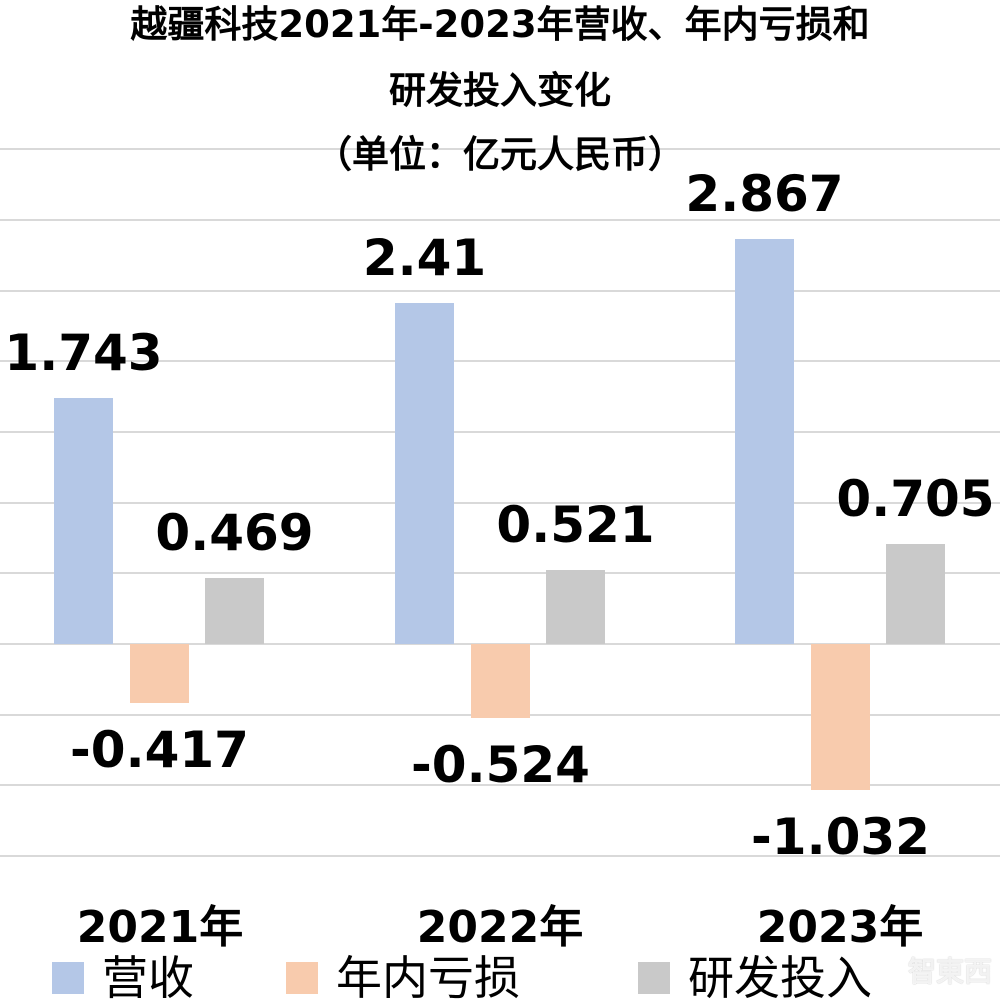  Describe the element at coordinates (575, 525) in the screenshot. I see `data-label-rd: 0.521` at that location.